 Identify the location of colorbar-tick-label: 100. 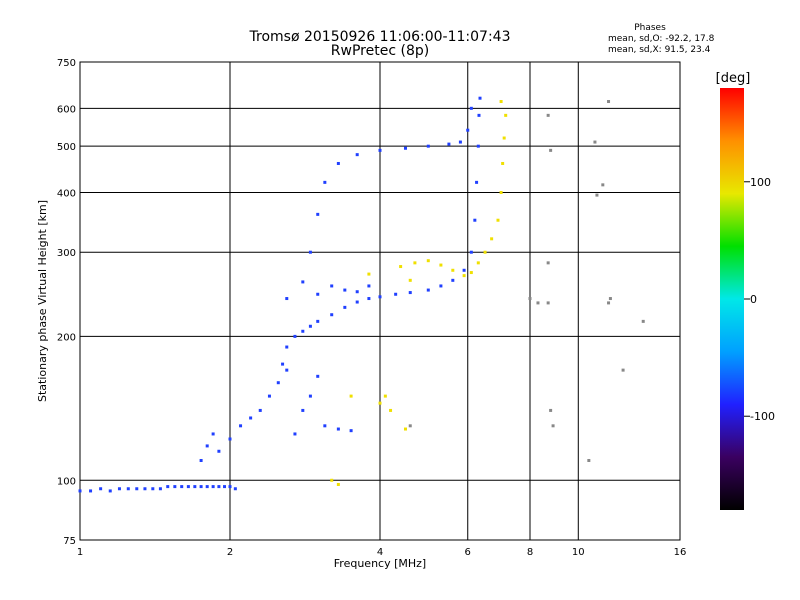
(760, 182).